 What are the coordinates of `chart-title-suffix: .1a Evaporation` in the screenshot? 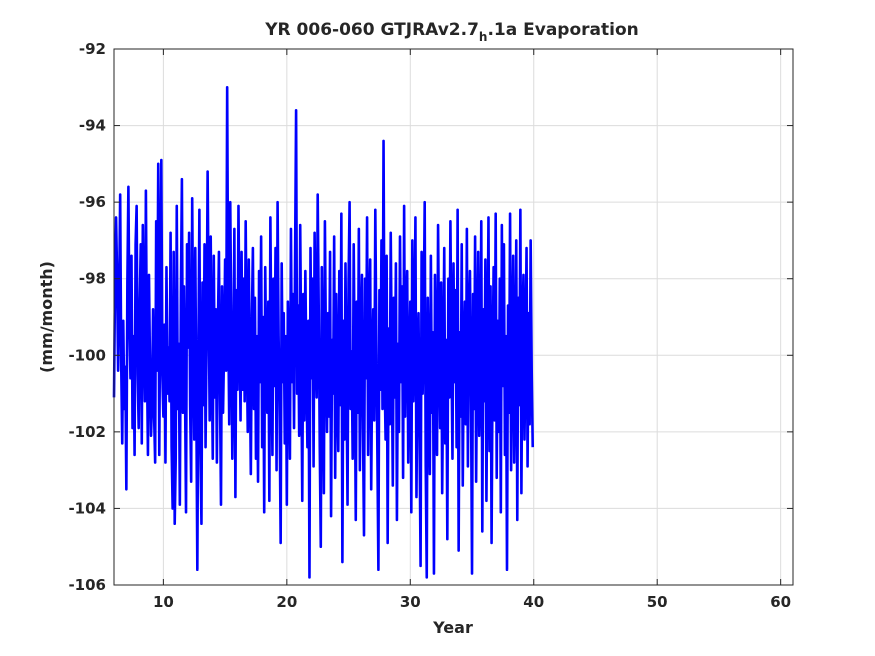 It's located at (562, 30).